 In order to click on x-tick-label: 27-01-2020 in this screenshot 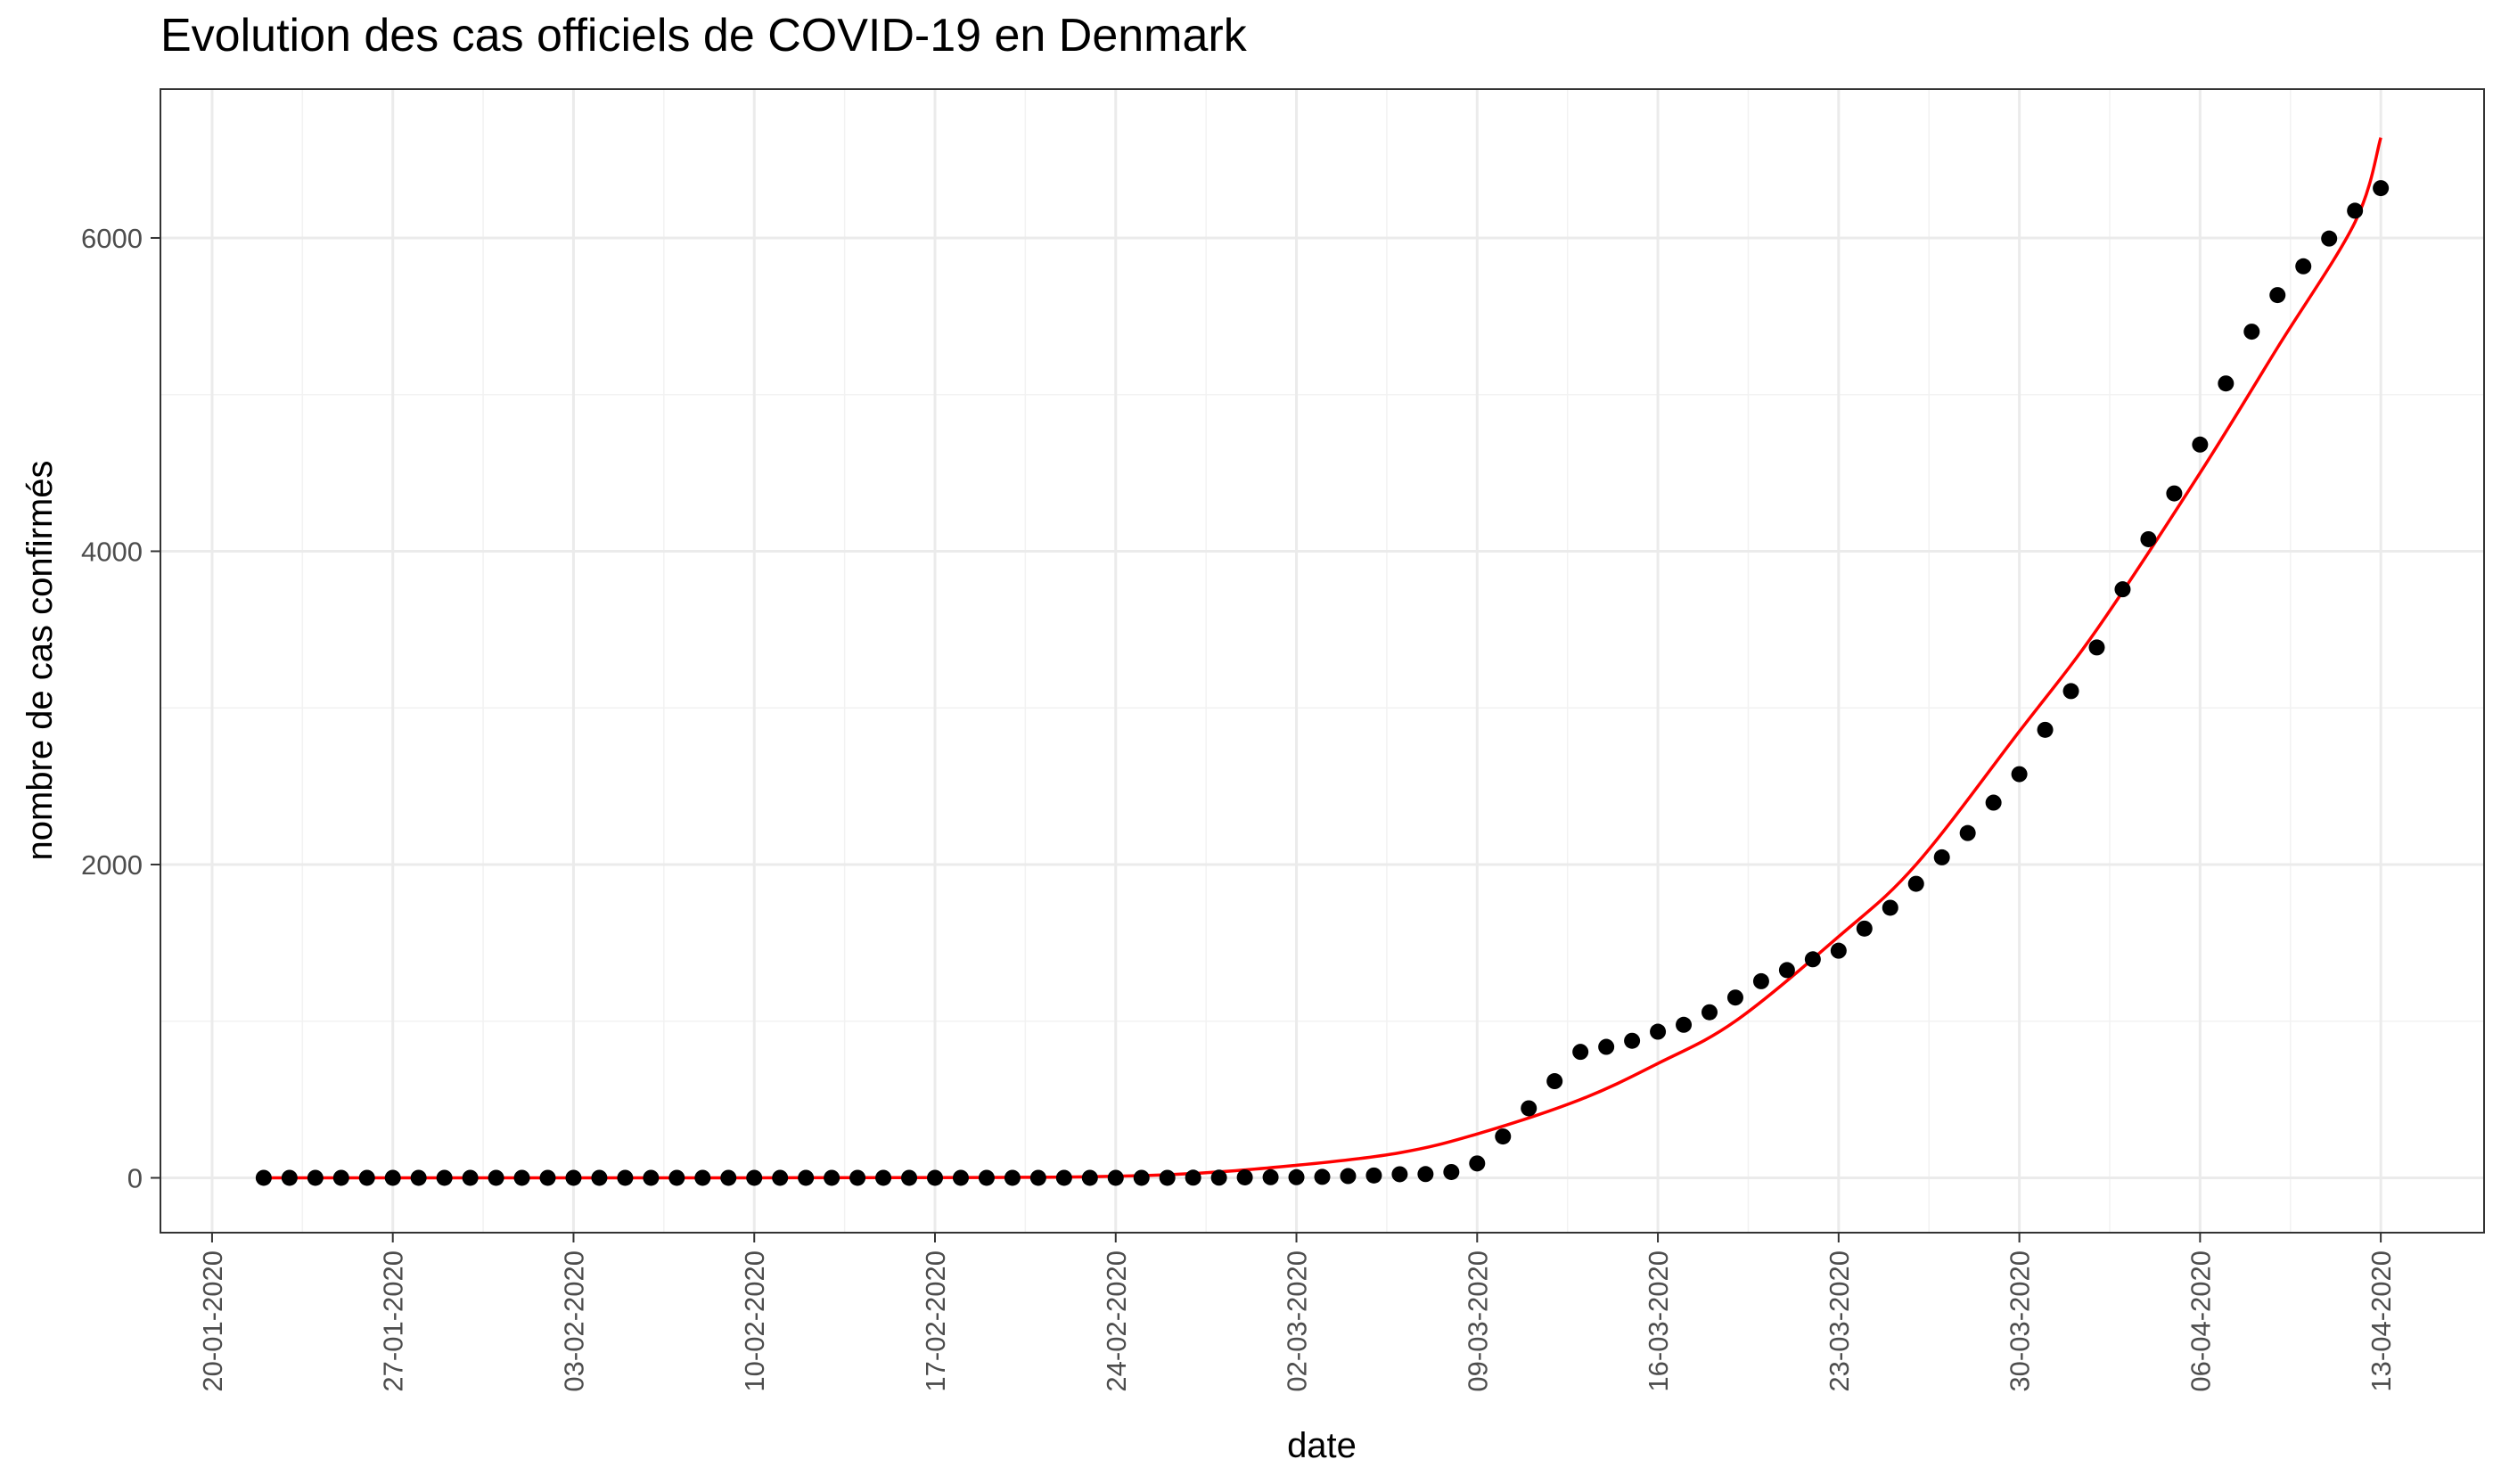, I will do `click(394, 1321)`.